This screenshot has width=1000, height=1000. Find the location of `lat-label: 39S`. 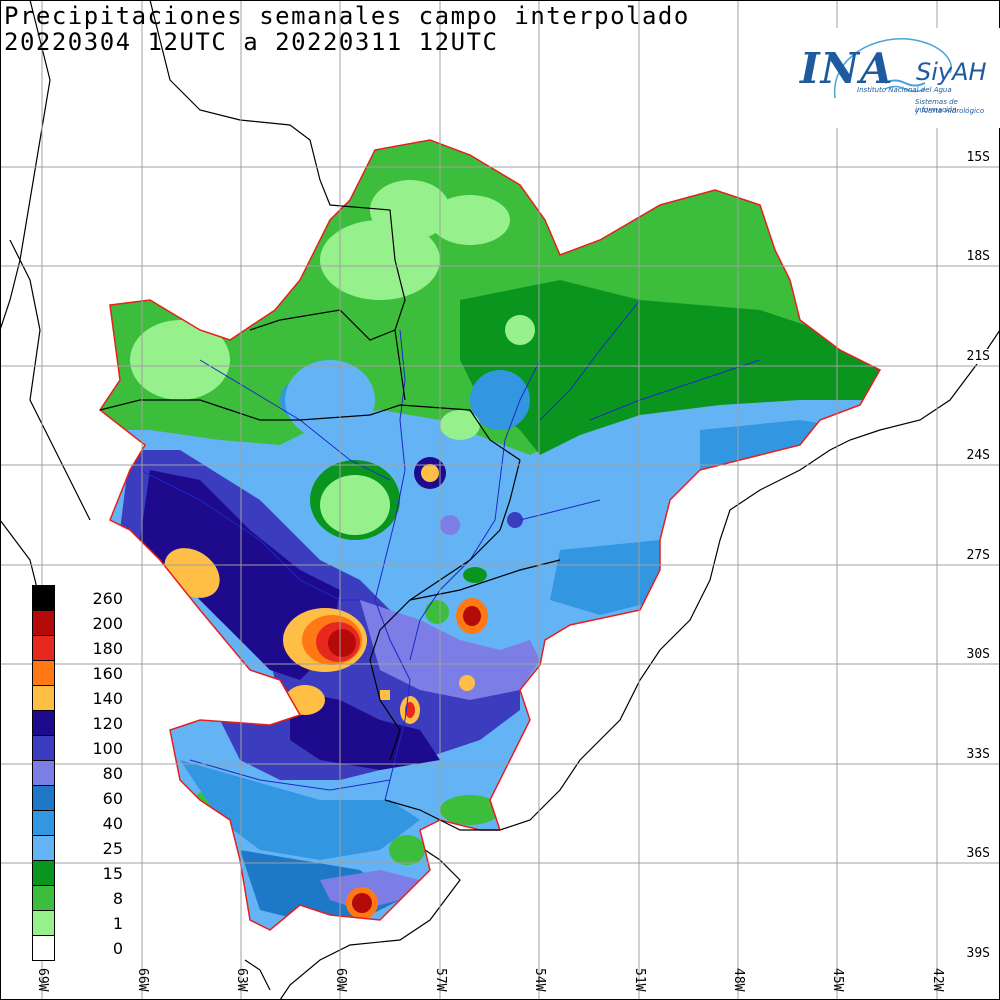

lat-label: 39S is located at coordinates (978, 953).